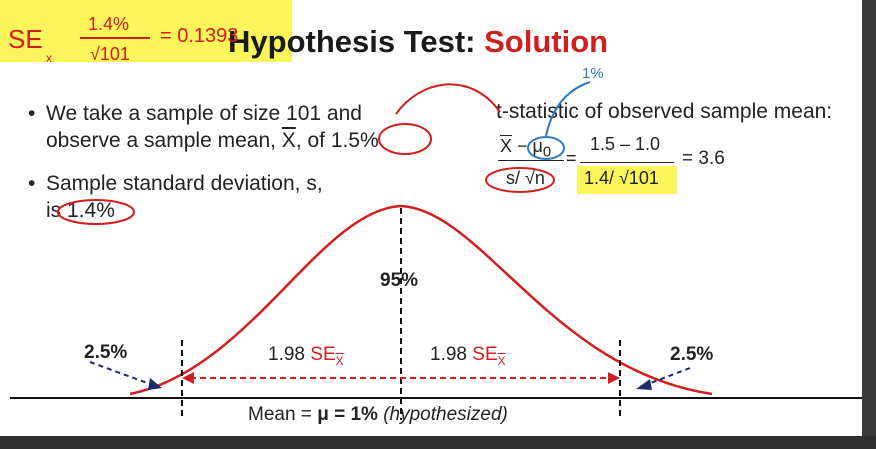 The width and height of the screenshot is (876, 449). I want to click on xbar-symbol: X, so click(288, 140).